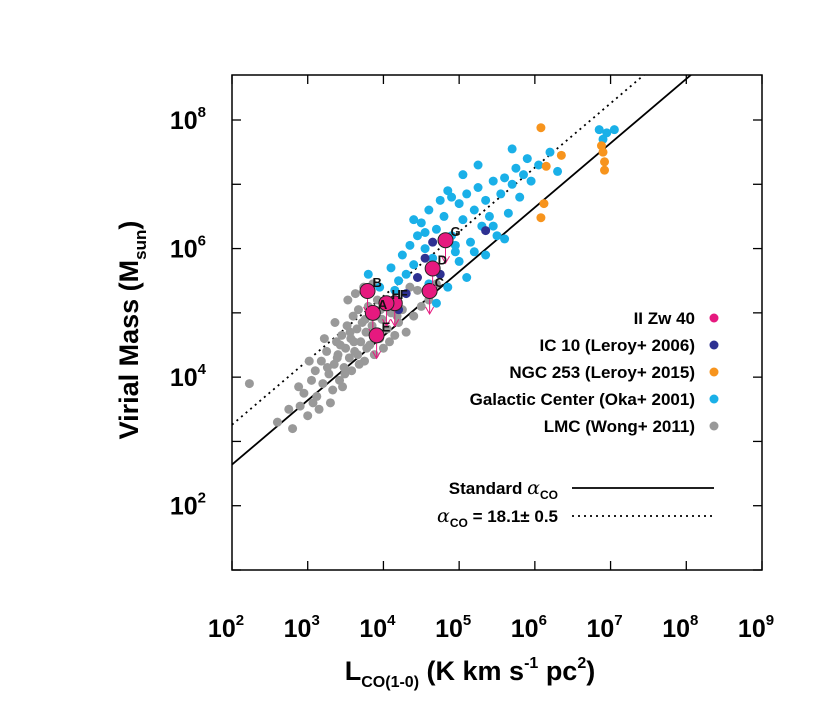 The image size is (830, 726). I want to click on line-legend-label-0: Standard αCO, so click(503, 489).